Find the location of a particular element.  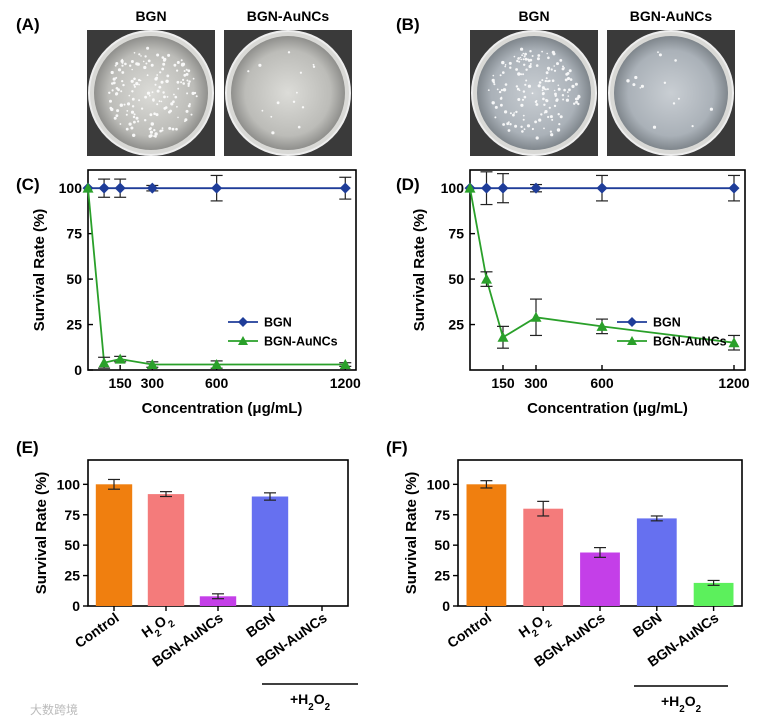

plot-frame is located at coordinates (607, 270).